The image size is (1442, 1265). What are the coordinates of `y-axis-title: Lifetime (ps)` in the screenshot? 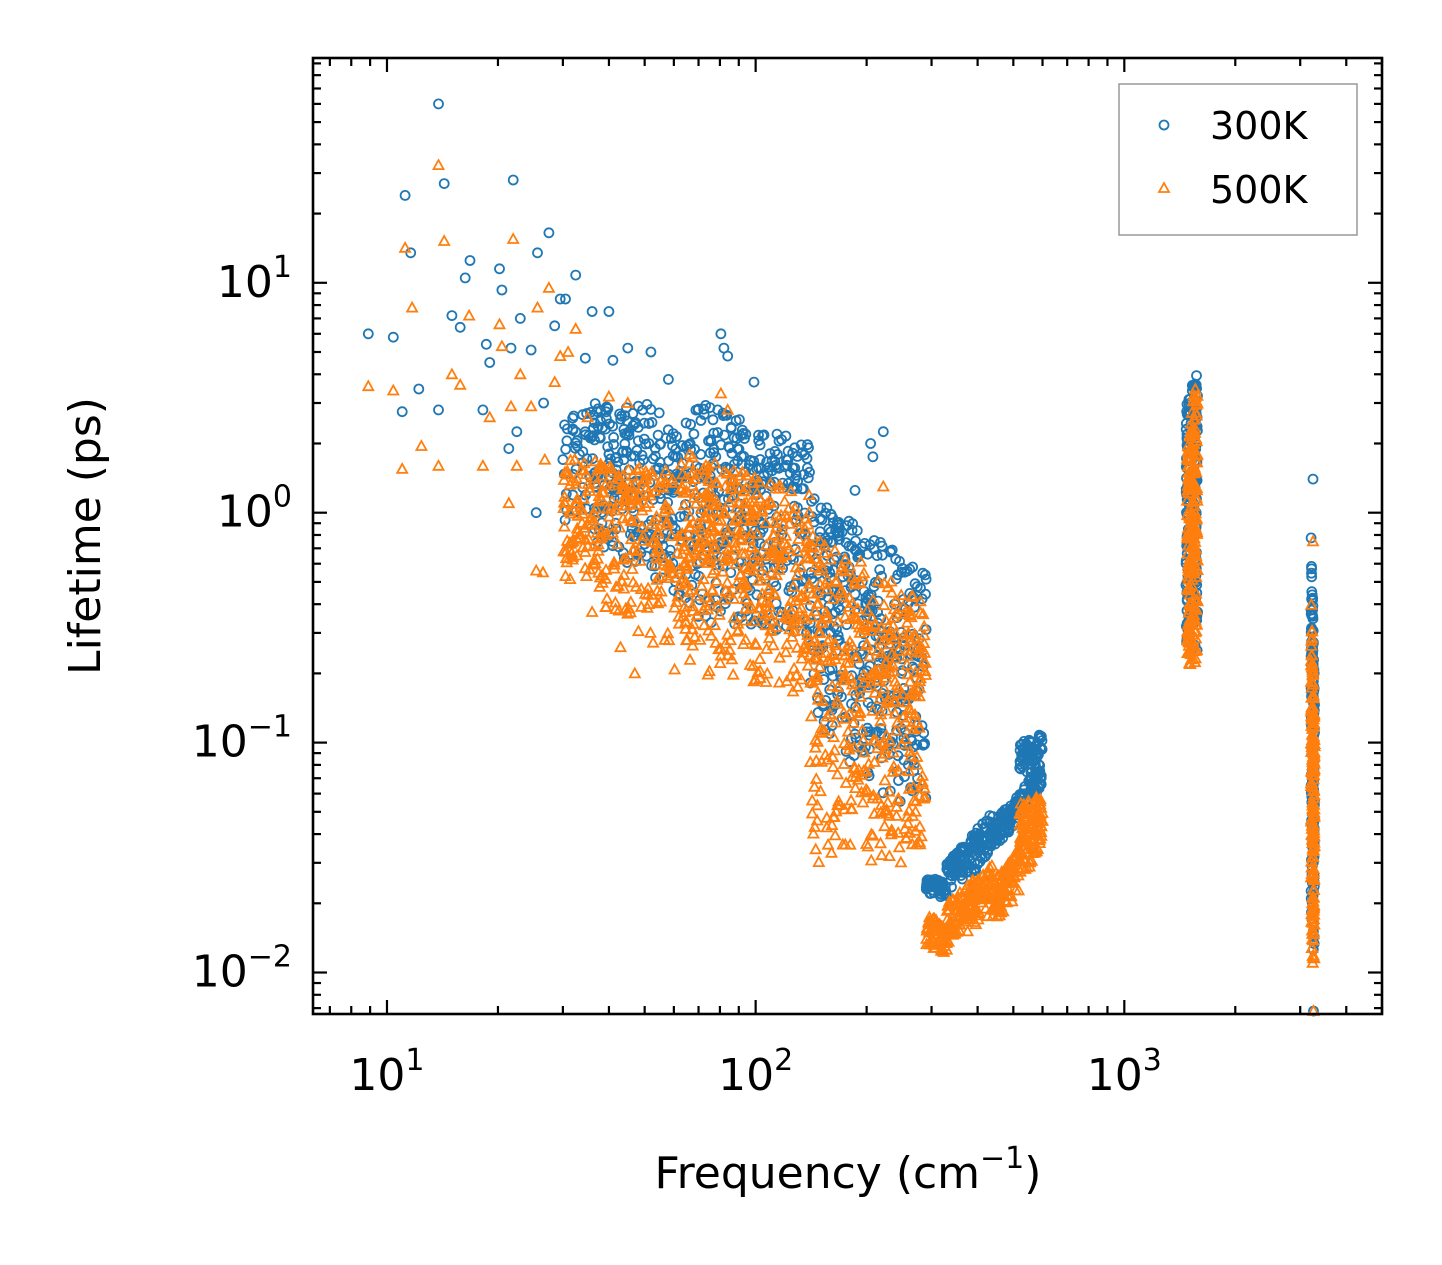 It's located at (85, 536).